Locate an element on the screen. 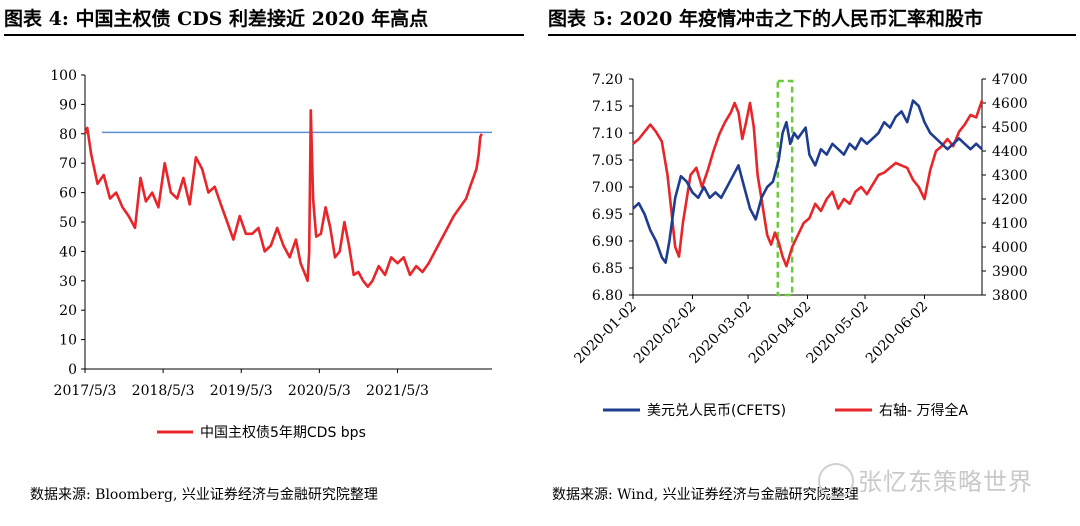 The height and width of the screenshot is (526, 1080). x-tick-label: 2020-01-02 is located at coordinates (605, 333).